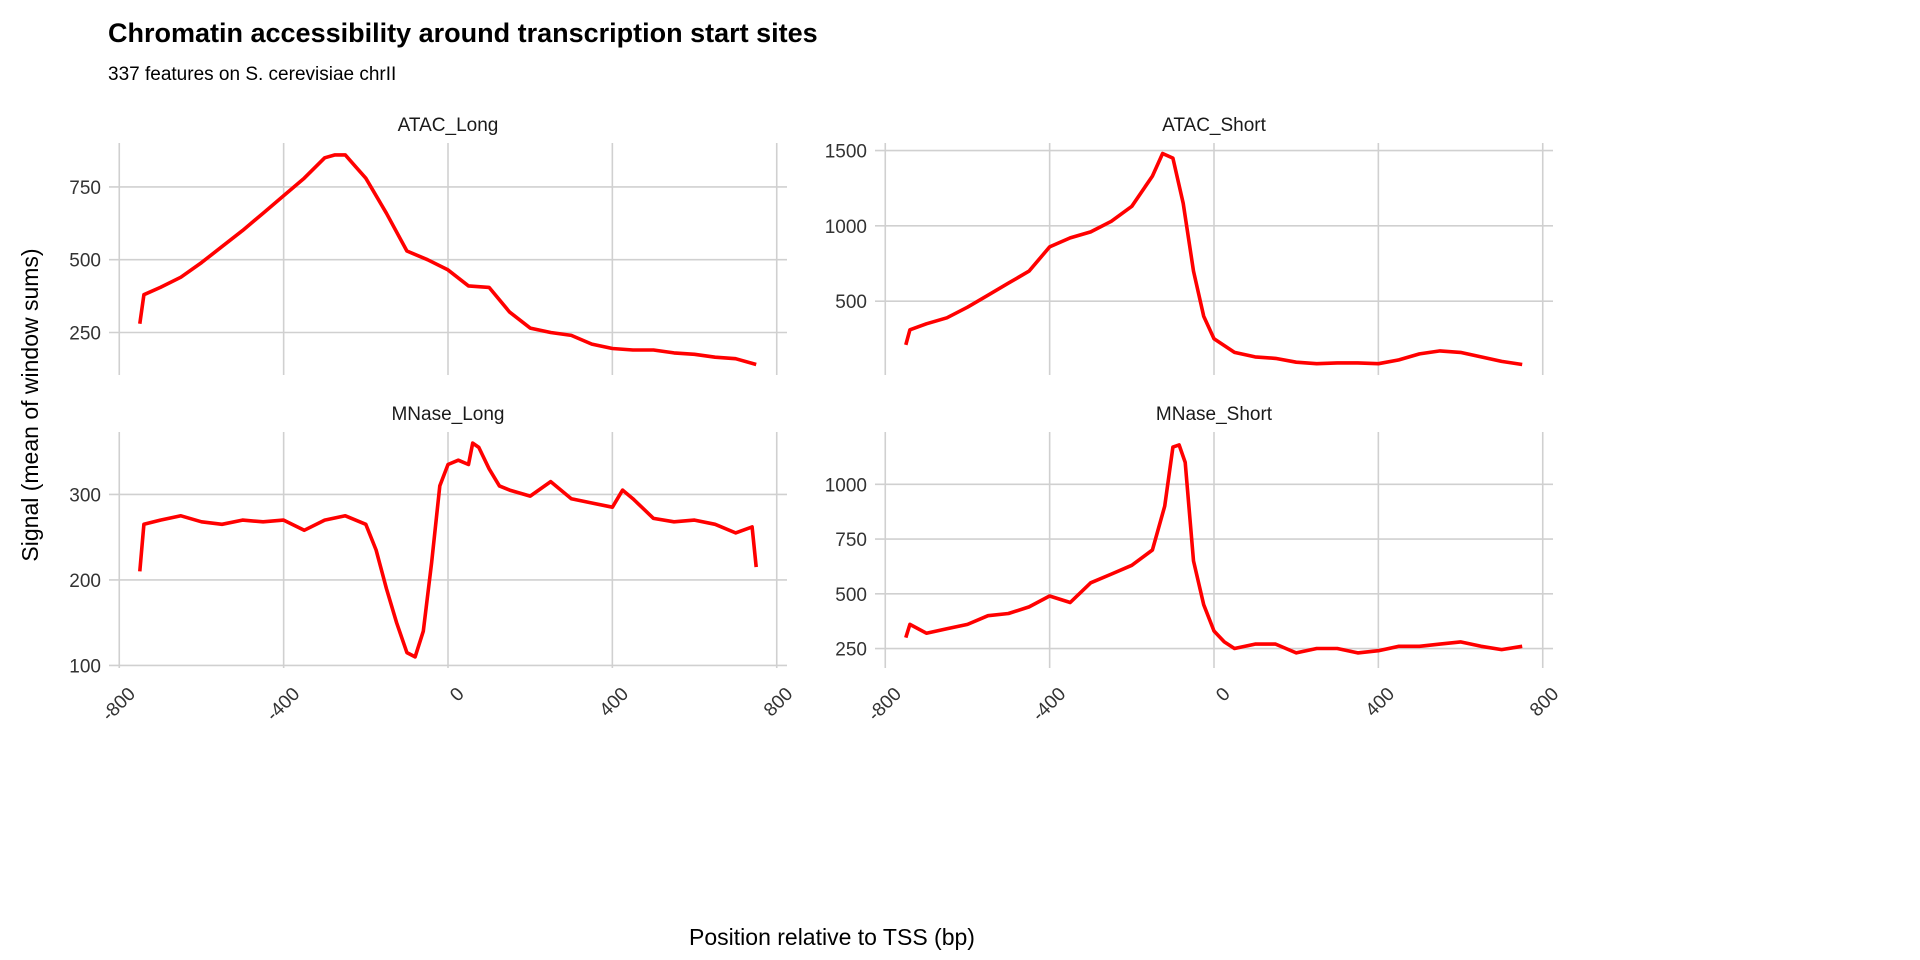  I want to click on x-axis-title: Position relative to TSS (bp), so click(832, 937).